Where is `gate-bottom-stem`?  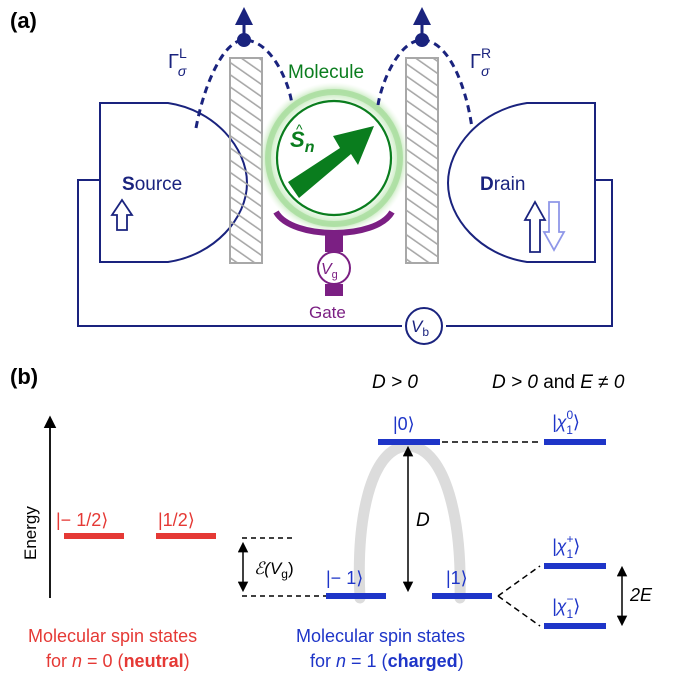
gate-bottom-stem is located at coordinates (334, 290).